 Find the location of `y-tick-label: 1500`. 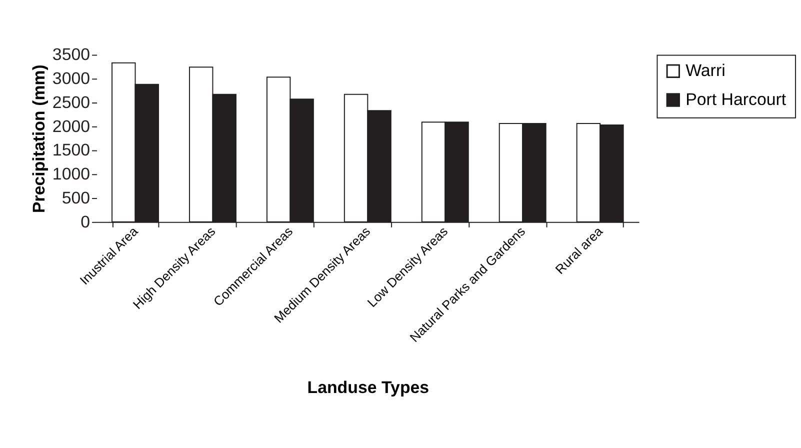

y-tick-label: 1500 is located at coordinates (71, 150).